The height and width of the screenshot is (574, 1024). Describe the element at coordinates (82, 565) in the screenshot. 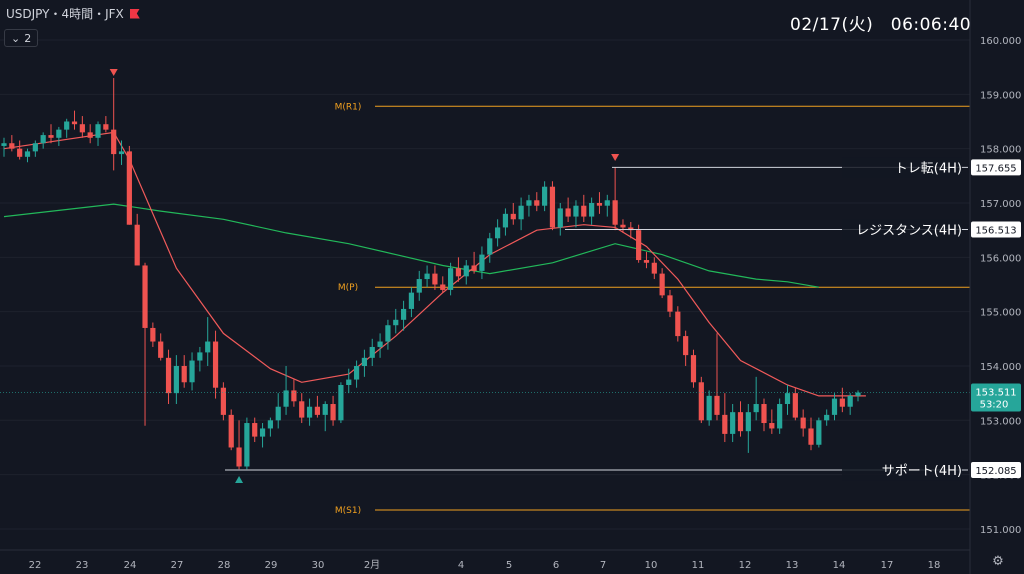

I see `x-tick-label: 23` at that location.